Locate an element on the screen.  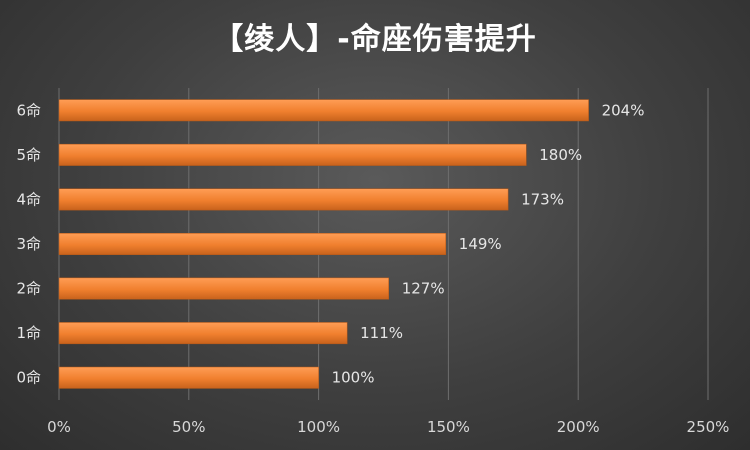
category-label: 3命 is located at coordinates (28, 244).